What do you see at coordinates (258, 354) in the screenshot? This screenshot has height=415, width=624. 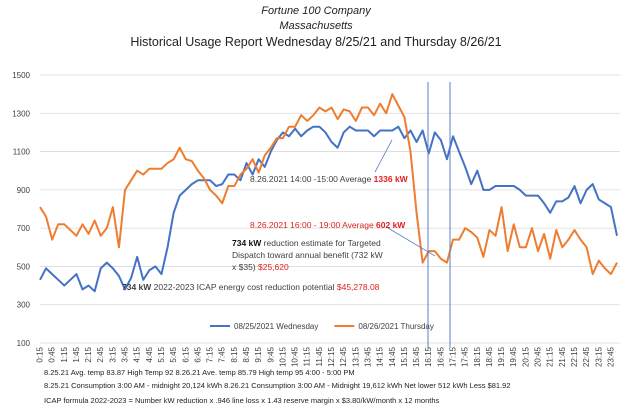 I see `x-tick-label: 9:15` at bounding box center [258, 354].